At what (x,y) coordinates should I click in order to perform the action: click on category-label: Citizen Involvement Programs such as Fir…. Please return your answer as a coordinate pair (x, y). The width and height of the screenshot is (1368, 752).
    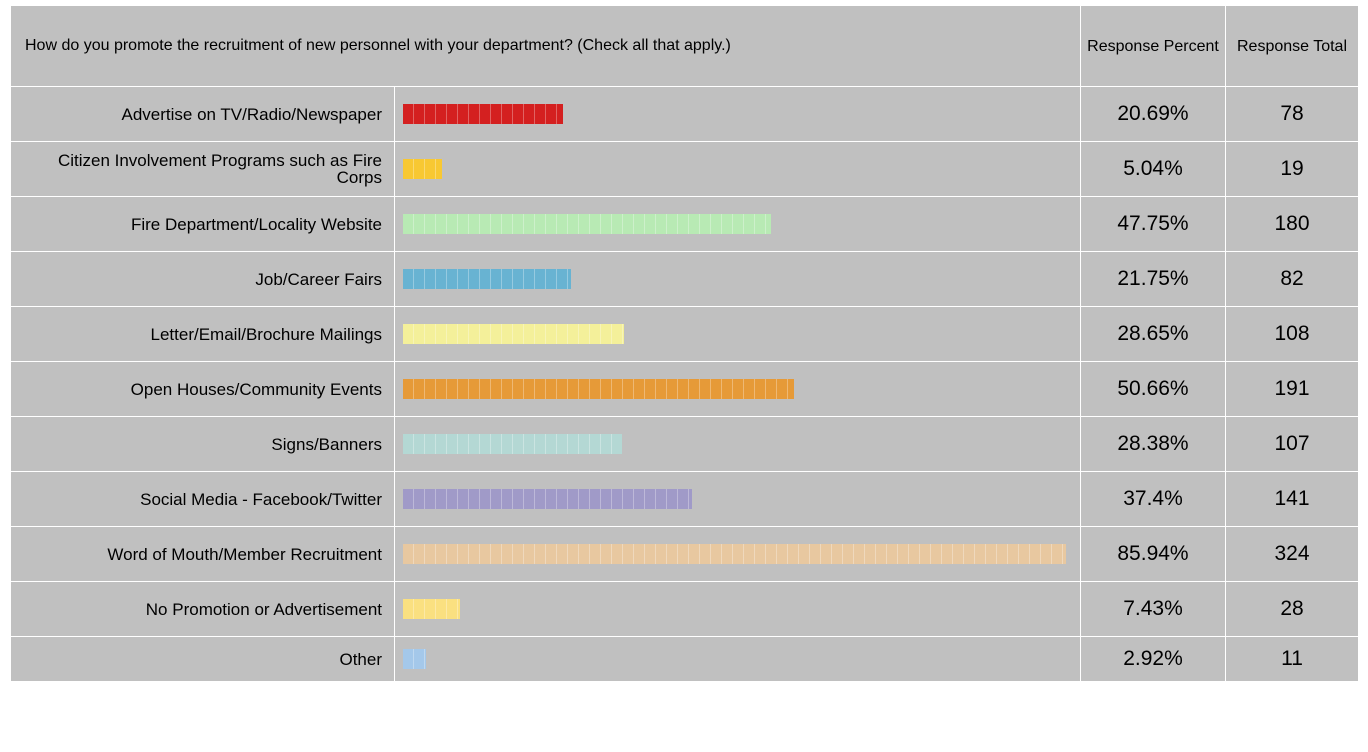
    Looking at the image, I should click on (202, 169).